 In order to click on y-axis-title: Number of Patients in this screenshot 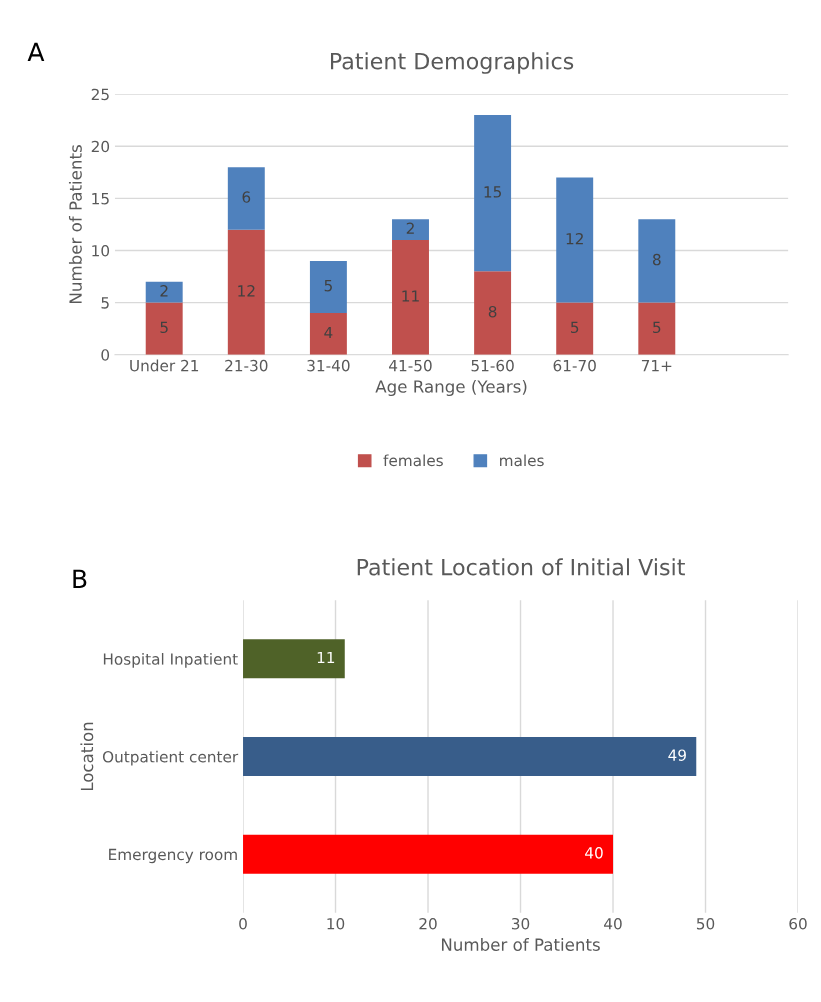, I will do `click(75, 224)`.